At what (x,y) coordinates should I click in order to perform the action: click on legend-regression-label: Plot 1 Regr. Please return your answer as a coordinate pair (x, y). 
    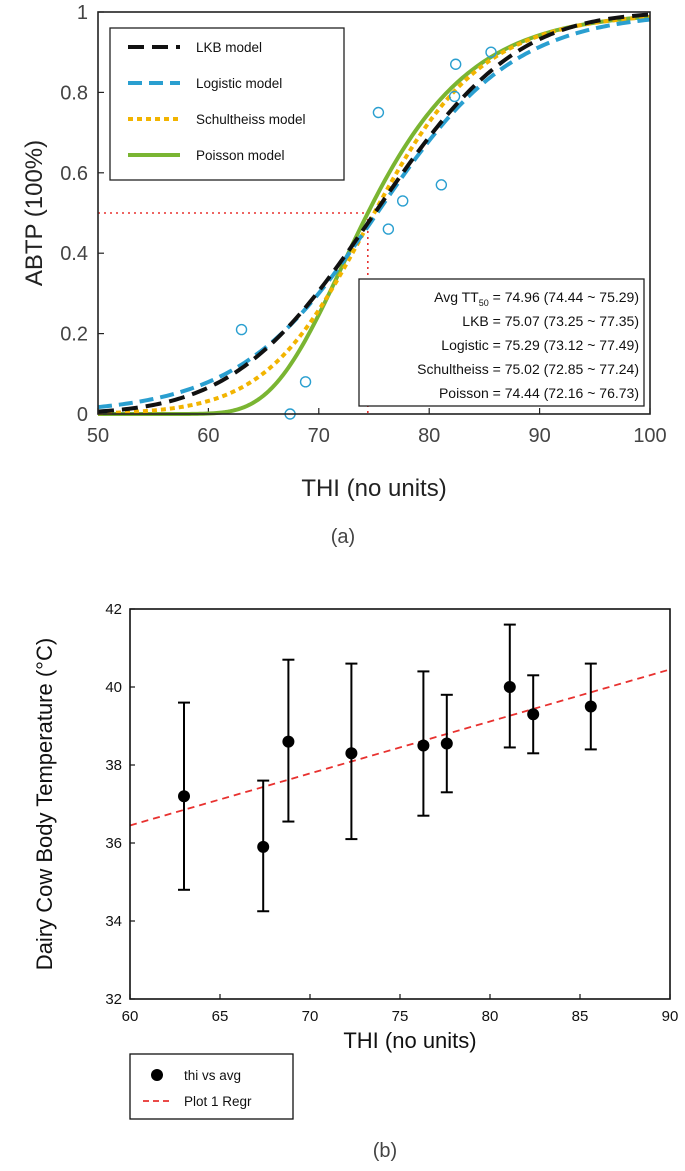
    Looking at the image, I should click on (218, 1101).